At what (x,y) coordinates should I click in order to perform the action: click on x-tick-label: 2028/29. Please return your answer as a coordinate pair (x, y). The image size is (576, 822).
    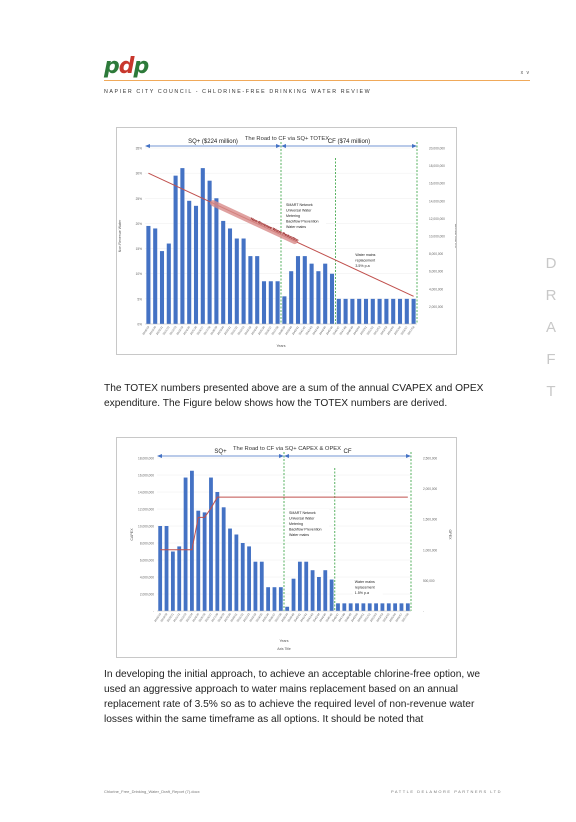
    Looking at the image, I should click on (213, 330).